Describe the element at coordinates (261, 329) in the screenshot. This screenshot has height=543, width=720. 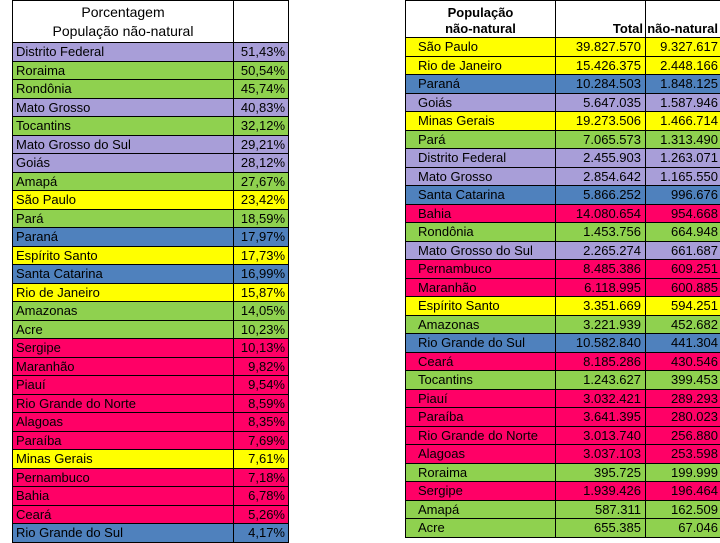
I see `percentage-value: 10,23%` at that location.